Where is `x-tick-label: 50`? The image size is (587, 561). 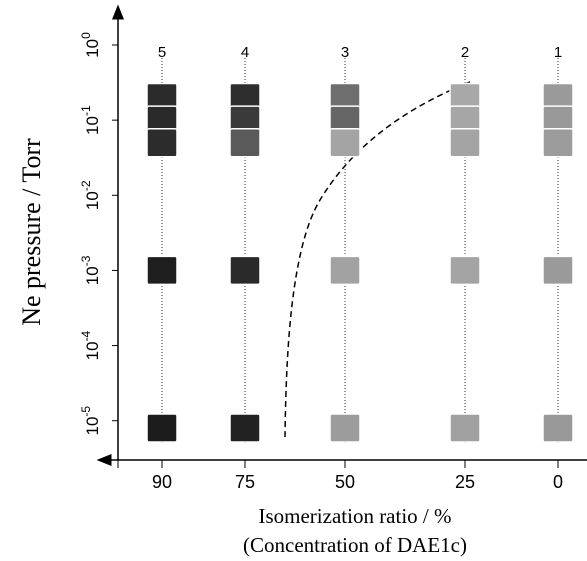 x-tick-label: 50 is located at coordinates (345, 482).